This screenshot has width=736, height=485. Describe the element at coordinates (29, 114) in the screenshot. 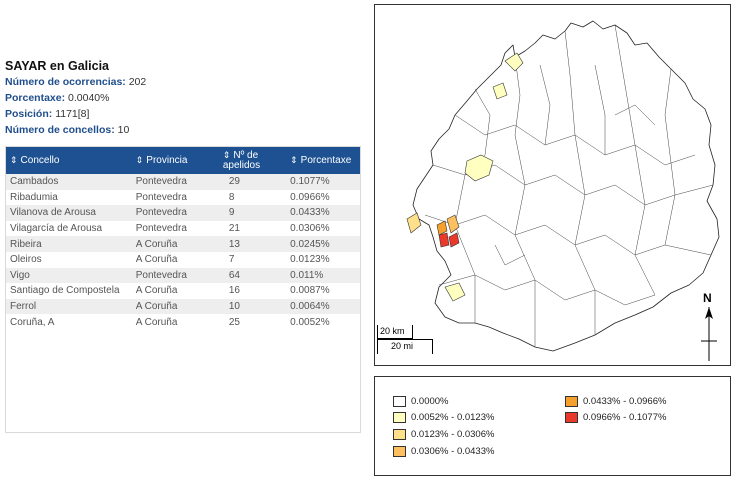

I see `stat-label: Posición:` at that location.